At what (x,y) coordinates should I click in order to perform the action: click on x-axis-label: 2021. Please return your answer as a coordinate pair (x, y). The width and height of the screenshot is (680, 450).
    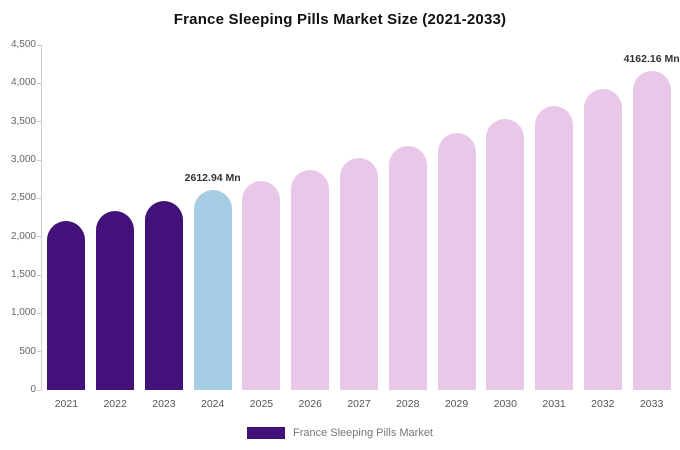
    Looking at the image, I should click on (66, 404).